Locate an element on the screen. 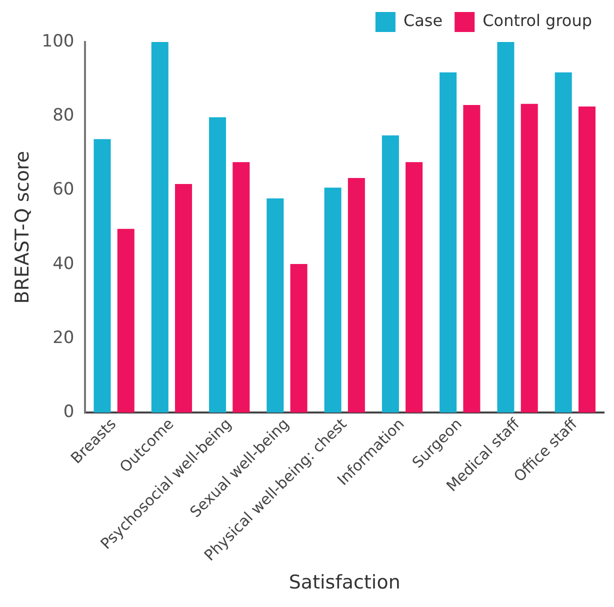 Image resolution: width=614 pixels, height=607 pixels. x-axis-title: Satisfaction is located at coordinates (344, 583).